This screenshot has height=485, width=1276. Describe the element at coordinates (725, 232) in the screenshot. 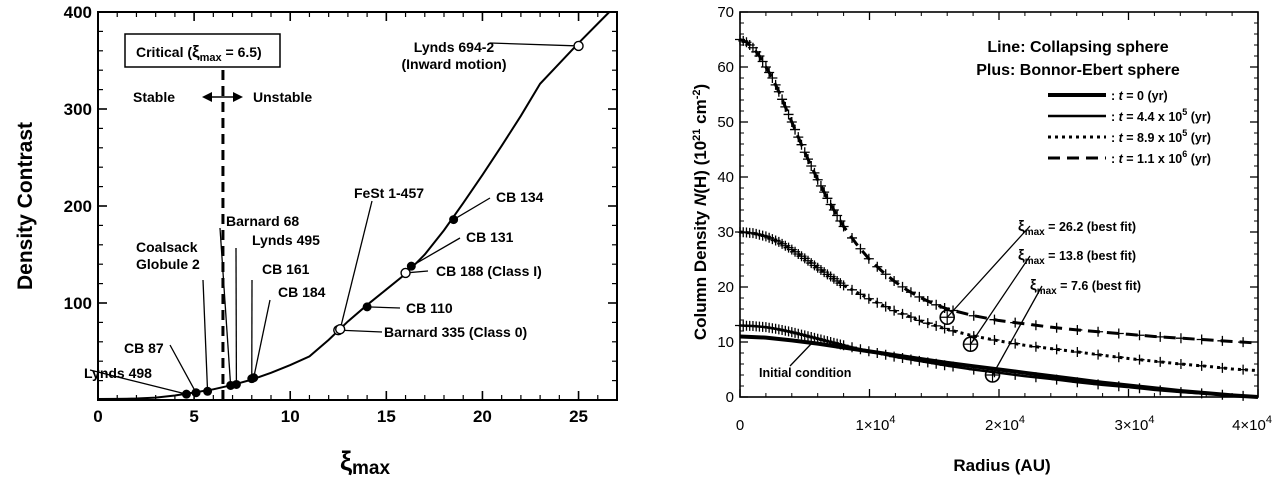

I see `right-y-tick-label: 30` at that location.